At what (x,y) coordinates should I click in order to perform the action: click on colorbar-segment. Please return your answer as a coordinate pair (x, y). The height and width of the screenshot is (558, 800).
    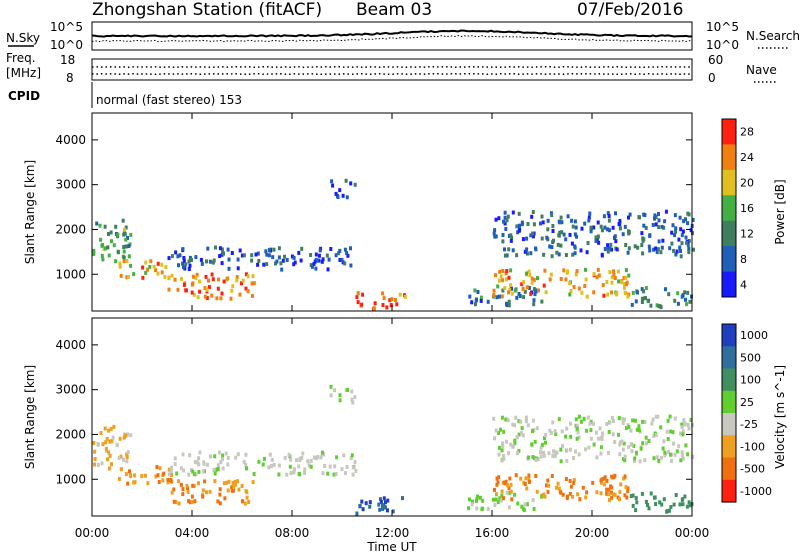
    Looking at the image, I should click on (729, 380).